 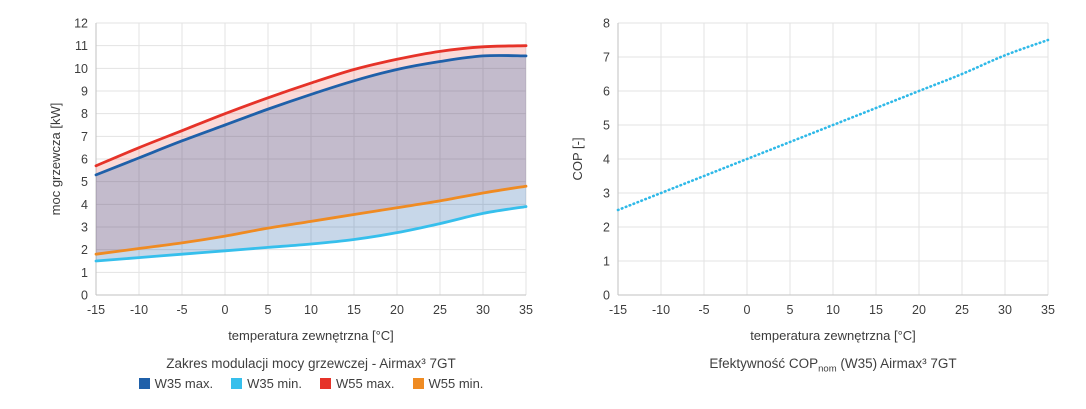 I want to click on svg-text: 11, so click(x=81, y=46).